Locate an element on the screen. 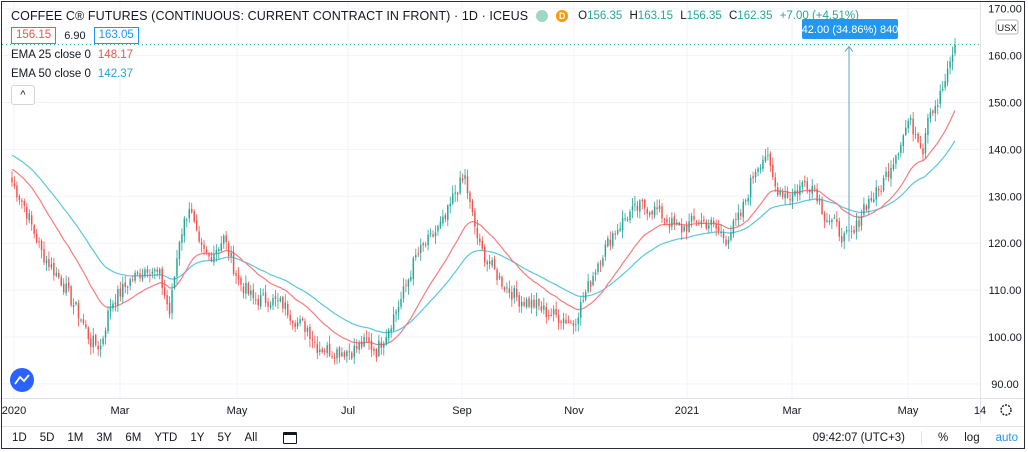 Image resolution: width=1028 pixels, height=452 pixels. ema50-legend: EMA 50 close 0 142.37 is located at coordinates (437, 74).